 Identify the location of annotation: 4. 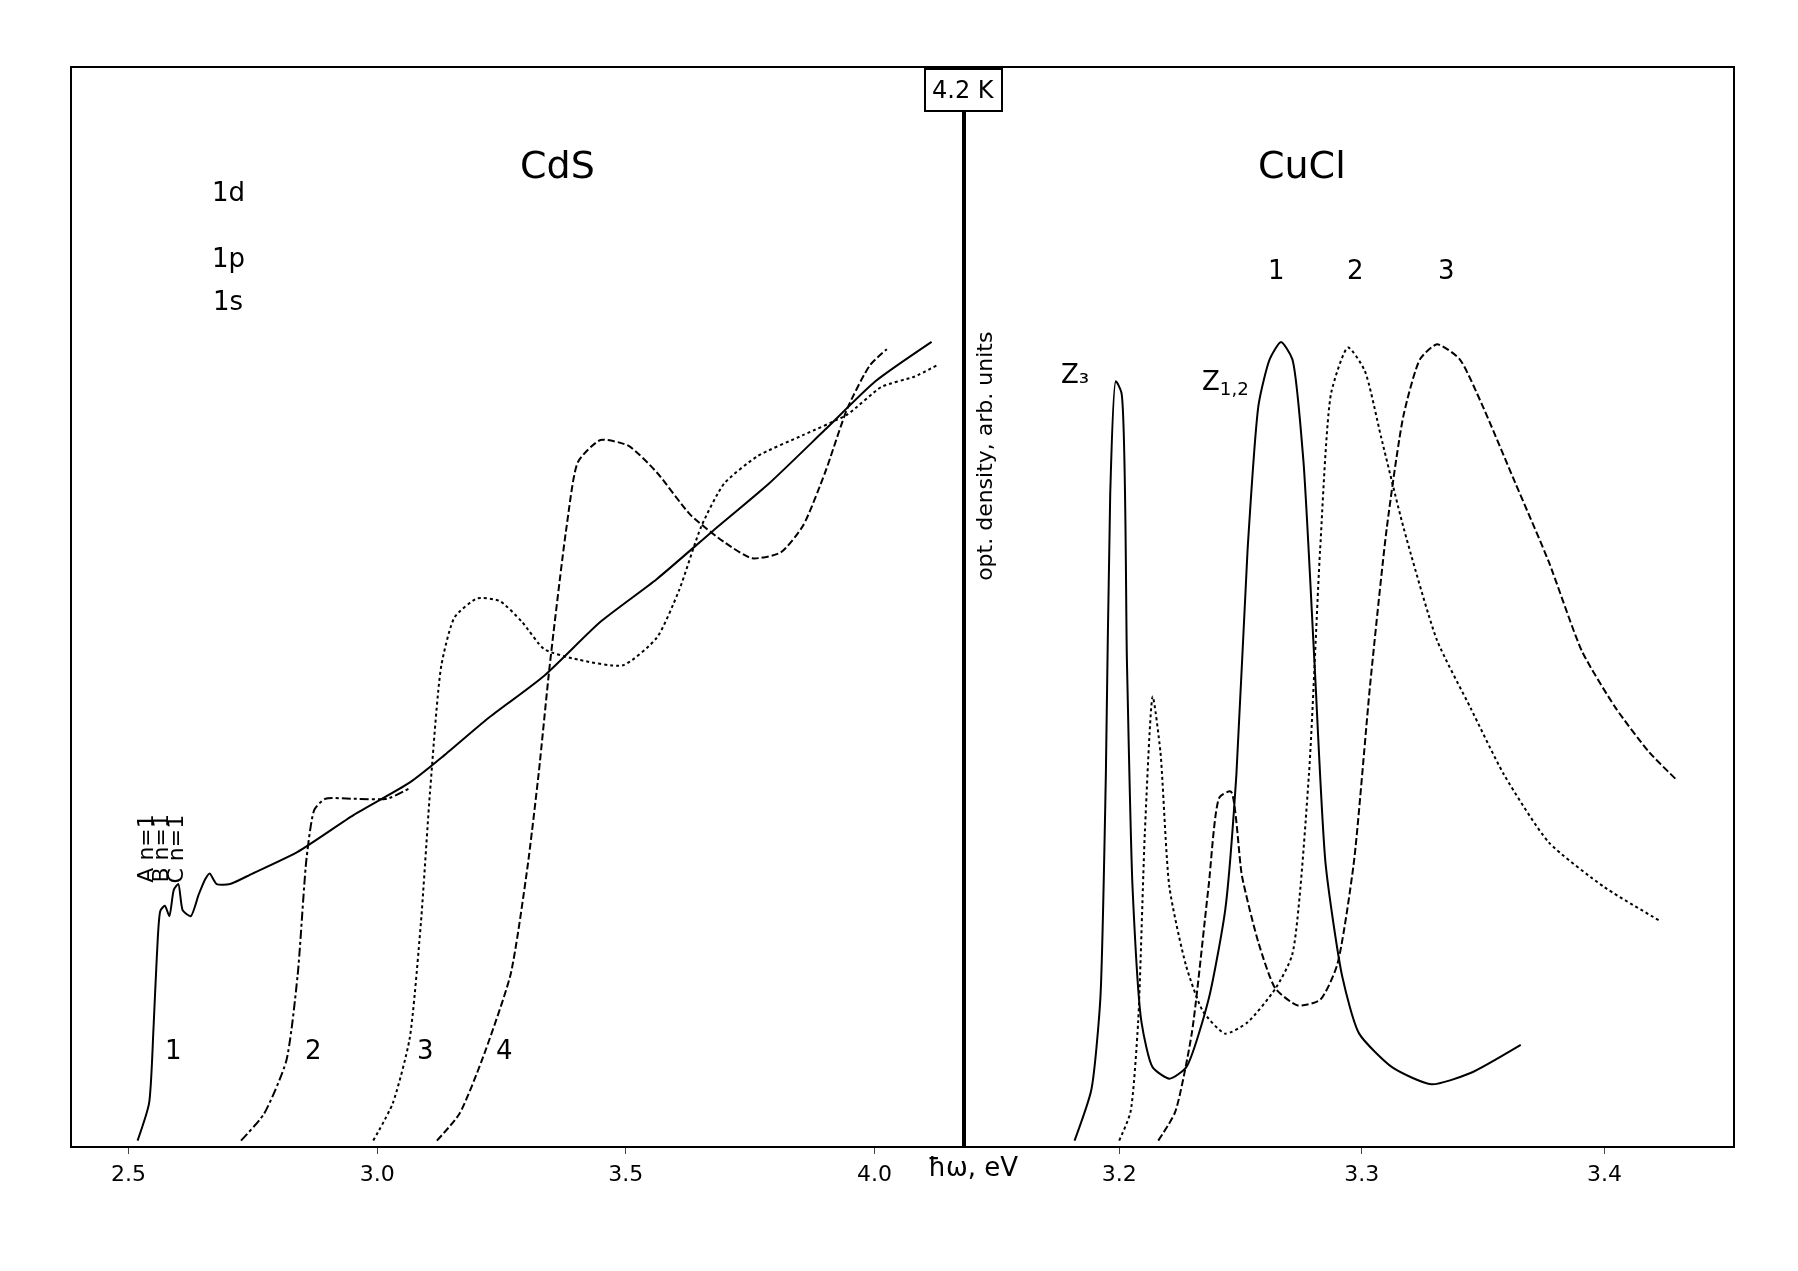
(504, 1050).